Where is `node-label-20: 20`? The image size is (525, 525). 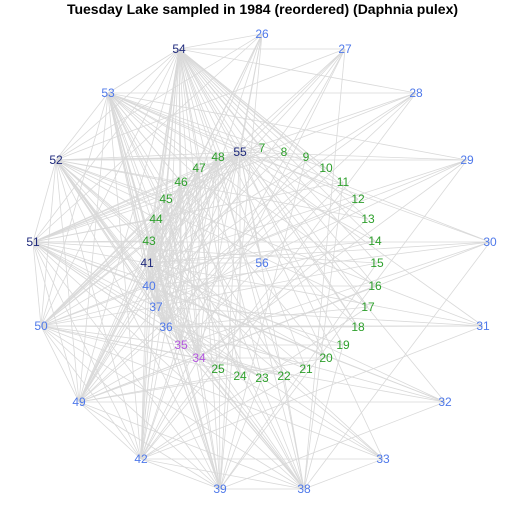
node-label-20: 20 is located at coordinates (326, 358).